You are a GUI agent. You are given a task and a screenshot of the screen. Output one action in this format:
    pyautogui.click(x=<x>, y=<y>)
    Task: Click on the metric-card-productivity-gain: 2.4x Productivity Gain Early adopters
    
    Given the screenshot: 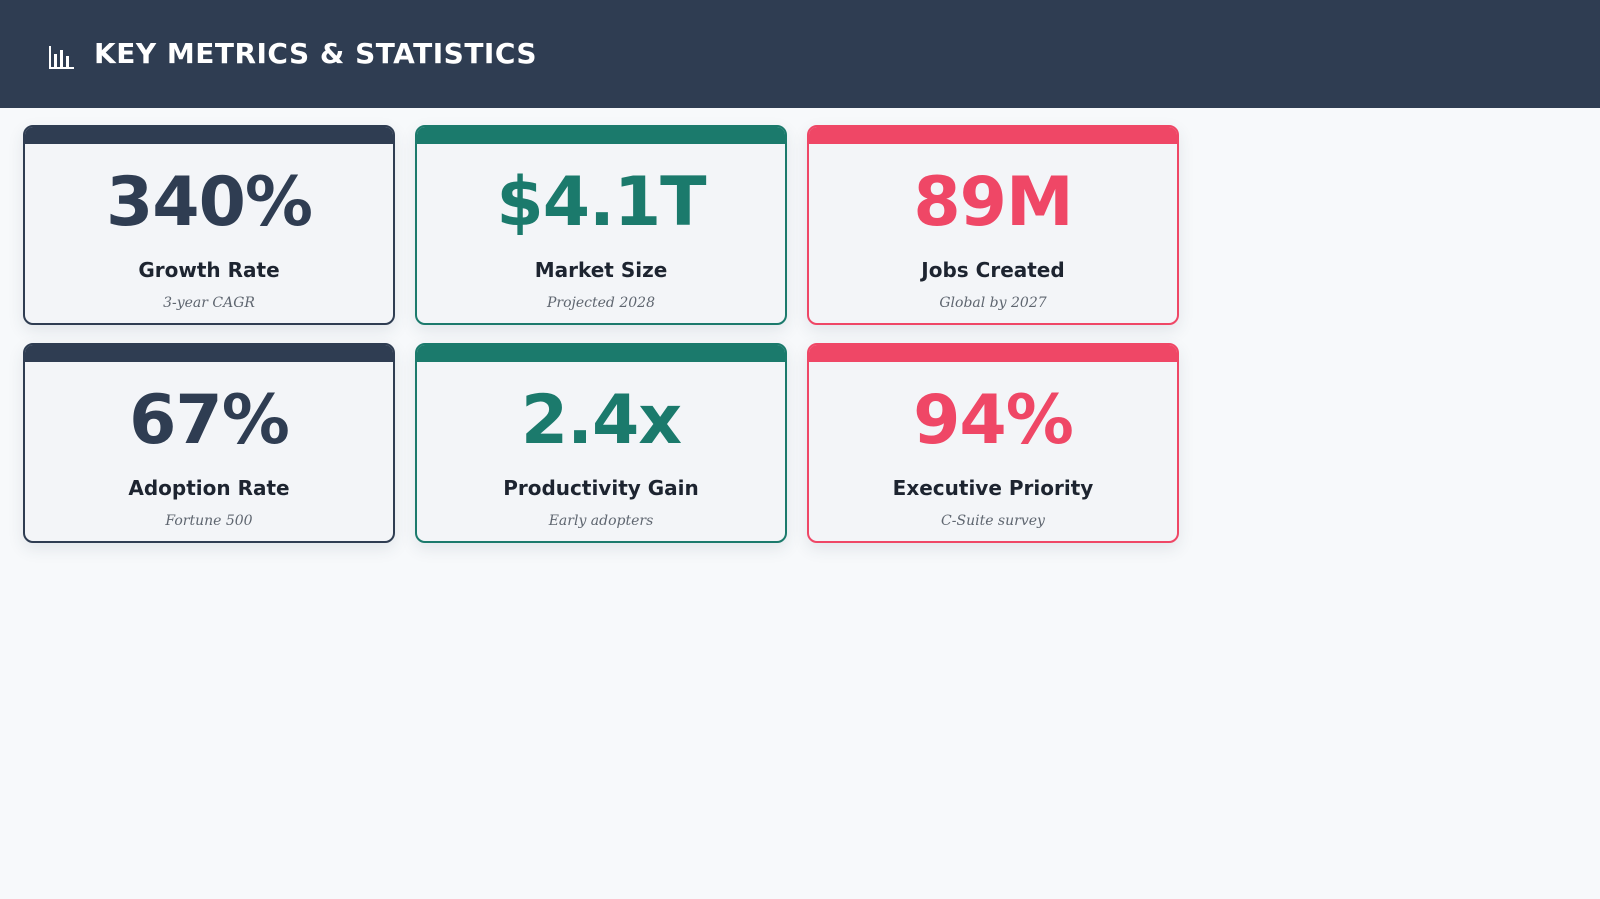 What is the action you would take?
    pyautogui.click(x=601, y=443)
    